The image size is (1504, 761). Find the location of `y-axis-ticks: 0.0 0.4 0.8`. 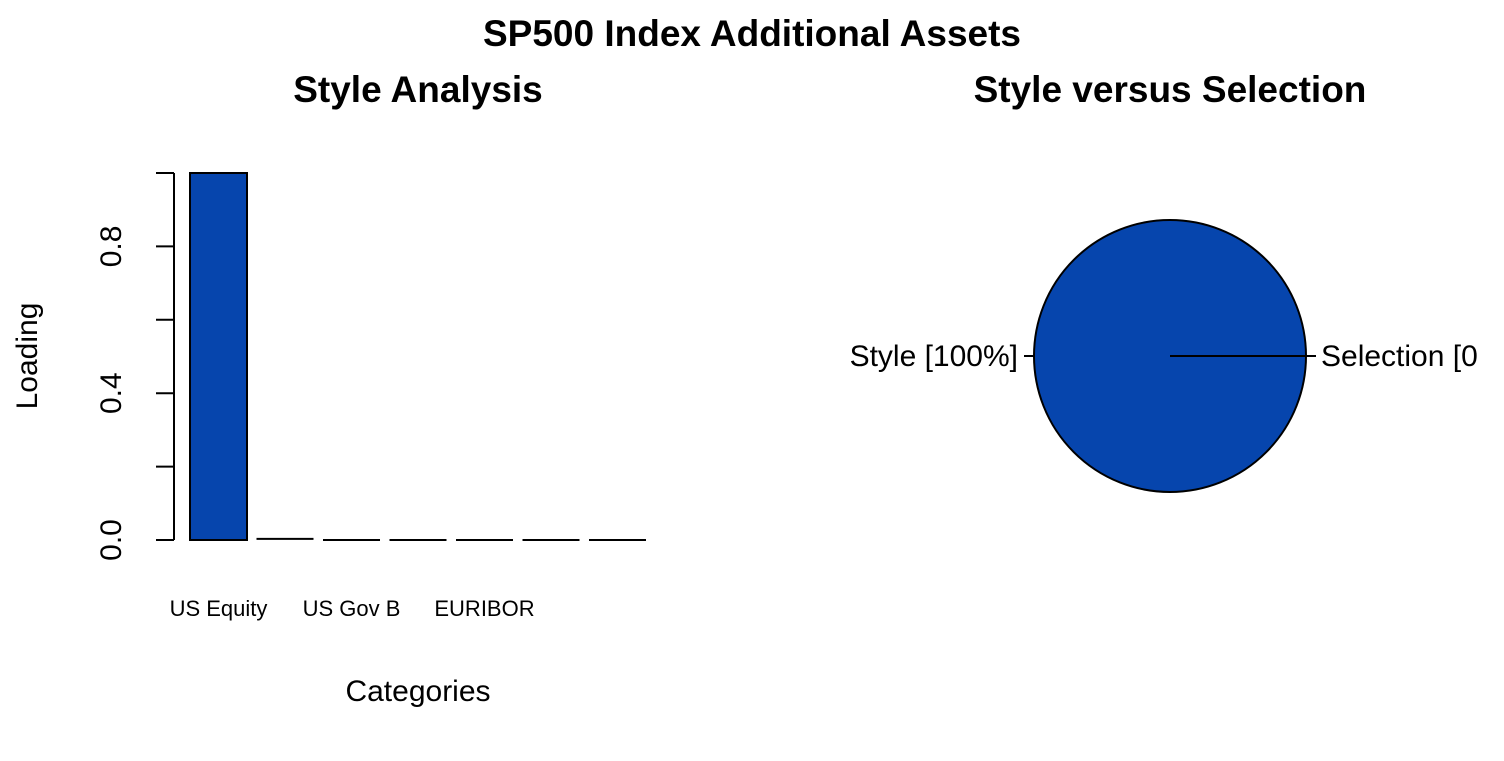

y-axis-ticks: 0.0 0.4 0.8 is located at coordinates (134, 366).